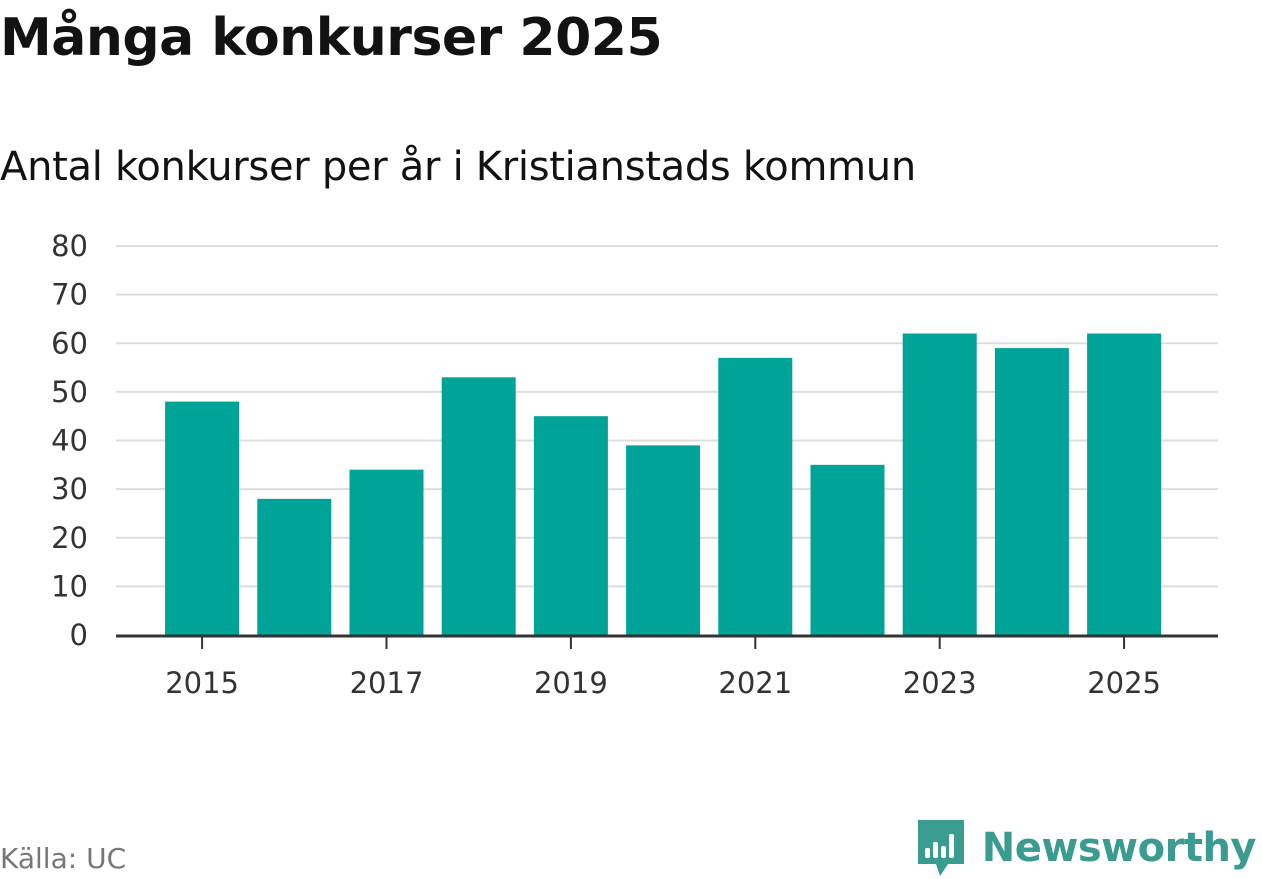 This screenshot has height=879, width=1262. Describe the element at coordinates (202, 683) in the screenshot. I see `x-tick-label-2015: 2015` at that location.